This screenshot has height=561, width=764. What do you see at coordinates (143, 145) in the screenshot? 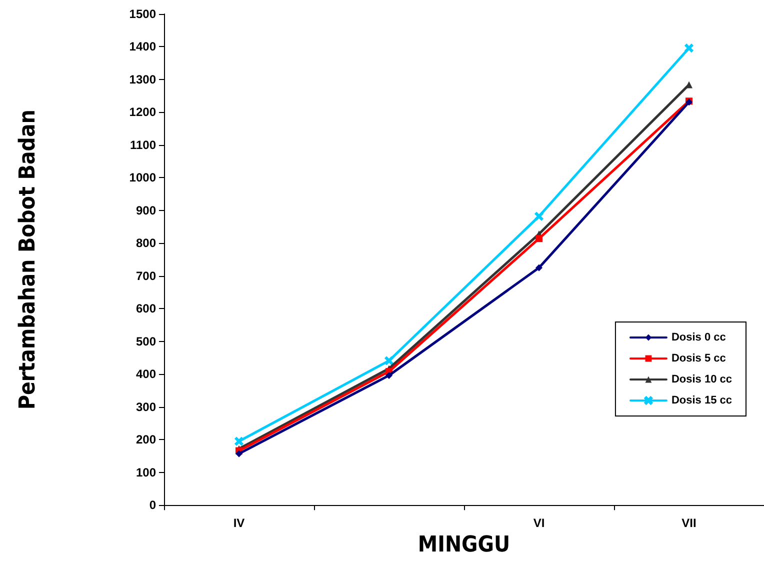
I see `y-tick-label: 1100` at bounding box center [143, 145].